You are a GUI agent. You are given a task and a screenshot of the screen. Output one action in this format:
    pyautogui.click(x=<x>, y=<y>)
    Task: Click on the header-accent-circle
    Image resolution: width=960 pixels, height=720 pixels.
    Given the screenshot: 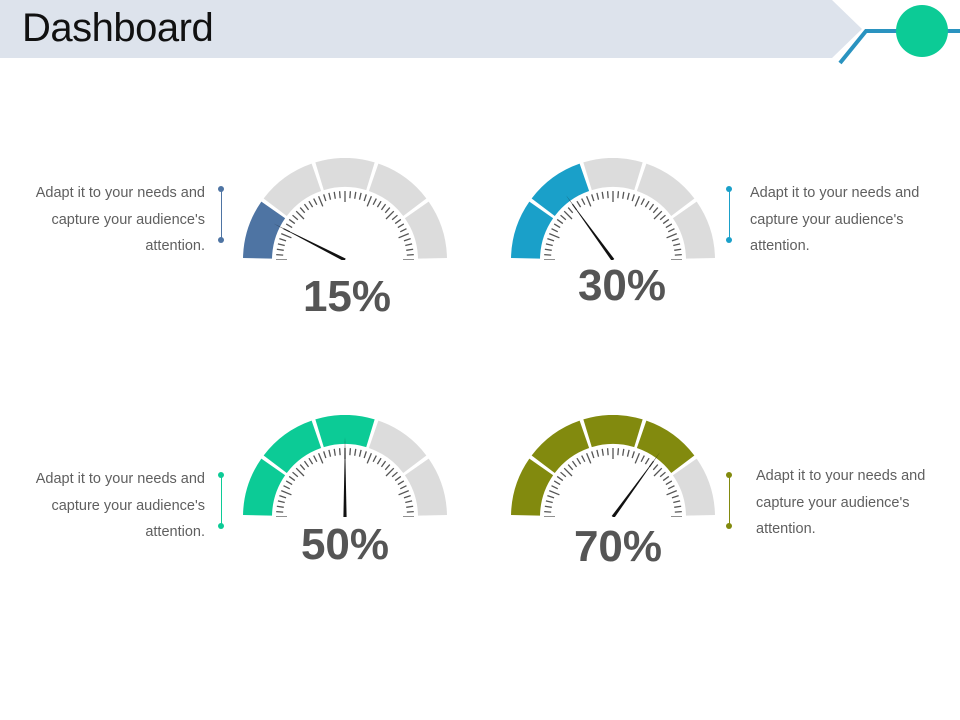 What is the action you would take?
    pyautogui.click(x=922, y=31)
    